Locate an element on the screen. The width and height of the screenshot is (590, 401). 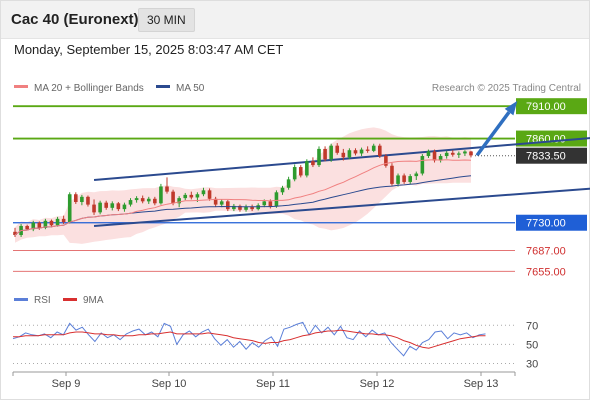
rsi-legend-label: RSI is located at coordinates (42, 300).